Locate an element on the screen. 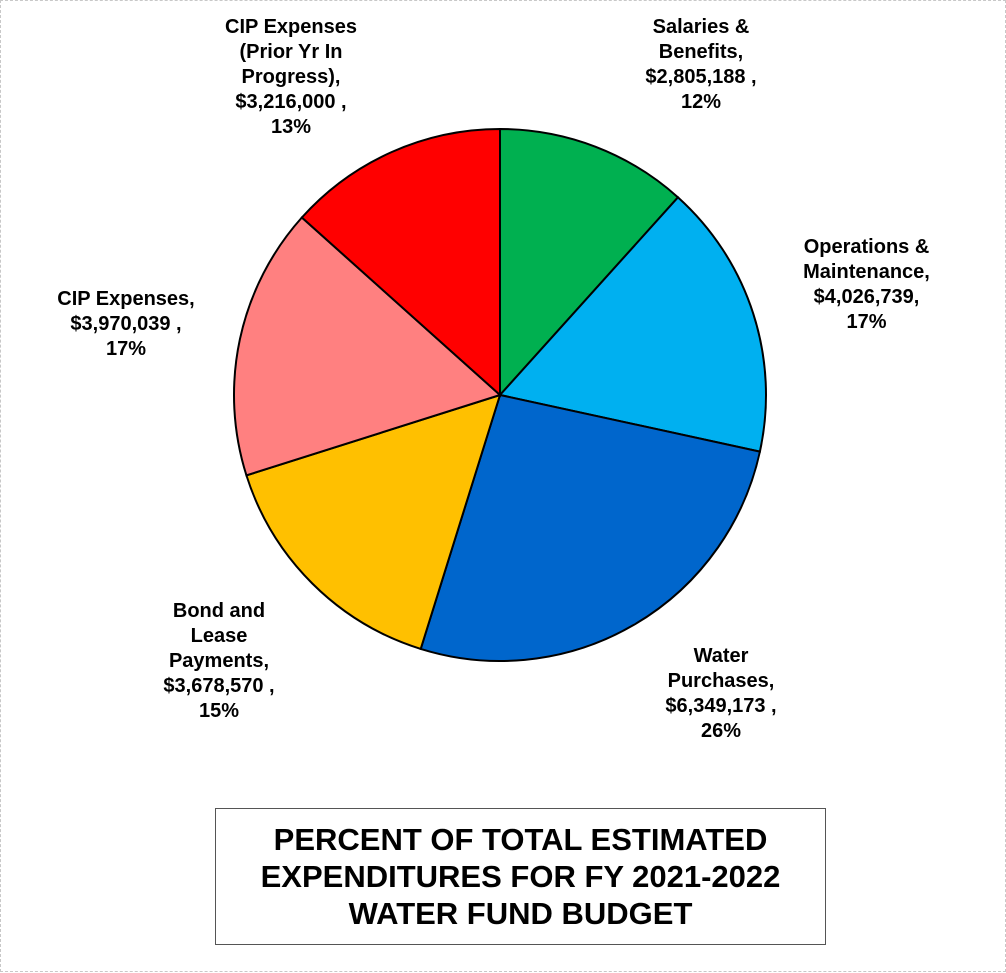 The image size is (1006, 973). label-line: Progress), is located at coordinates (291, 77).